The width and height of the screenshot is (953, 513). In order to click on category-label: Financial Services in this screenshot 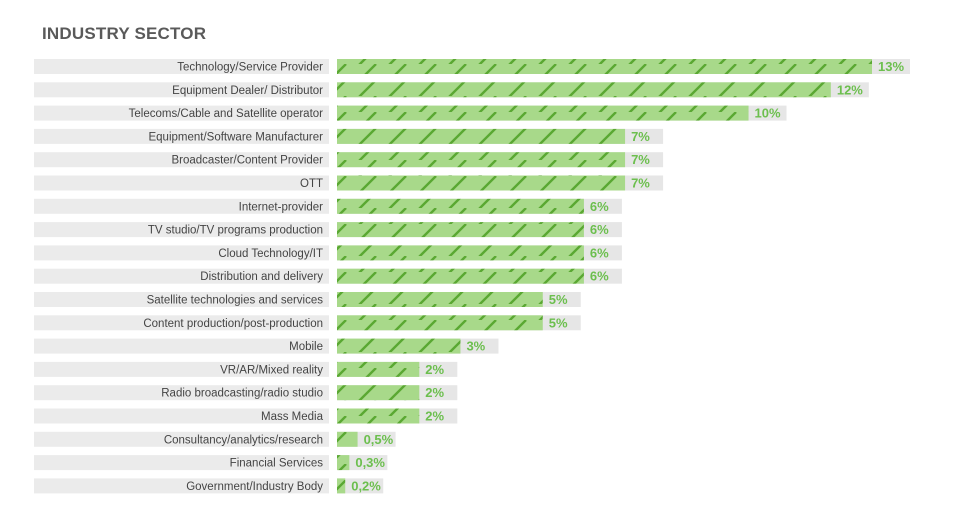, I will do `click(277, 464)`.